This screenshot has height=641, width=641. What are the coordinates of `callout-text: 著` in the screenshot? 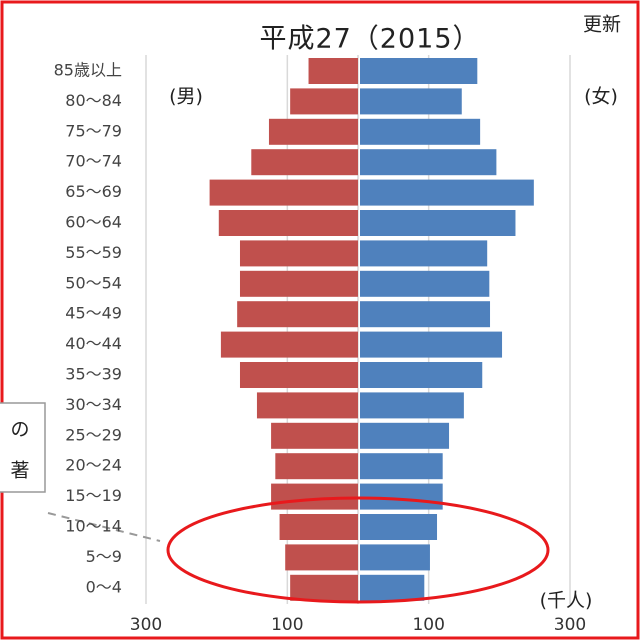 It's located at (19, 471).